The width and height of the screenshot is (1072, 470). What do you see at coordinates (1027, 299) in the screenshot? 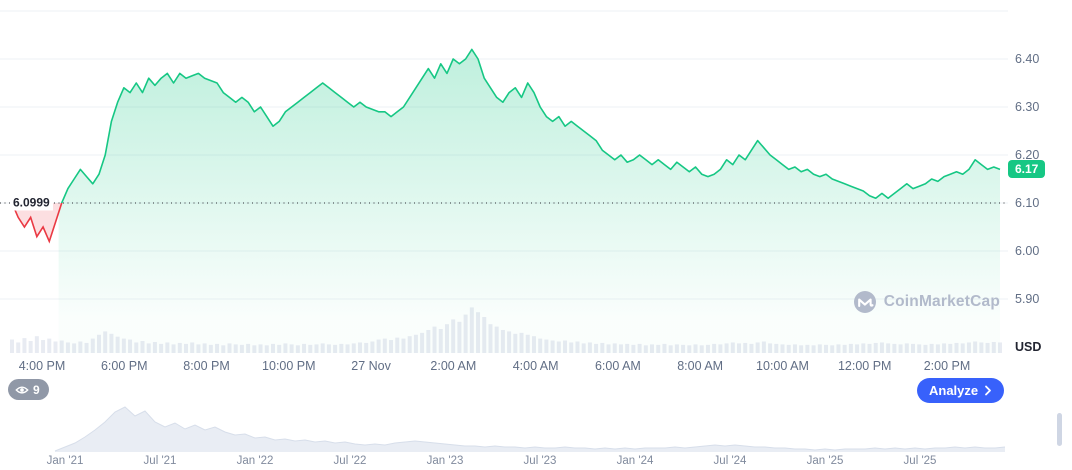
I see `price-axis-label: 5.90` at bounding box center [1027, 299].